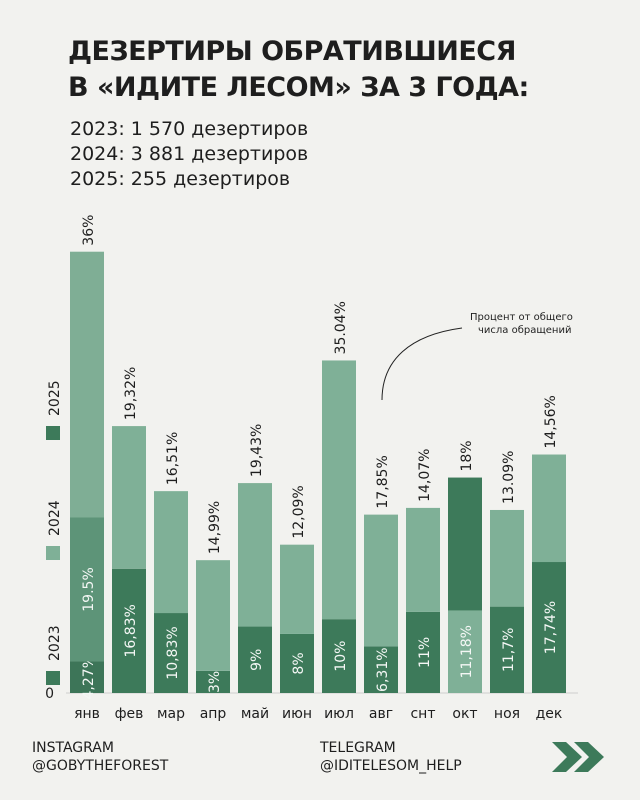 The image size is (640, 800). Describe the element at coordinates (422, 364) in the screenshot. I see `annotation-arrow` at that location.